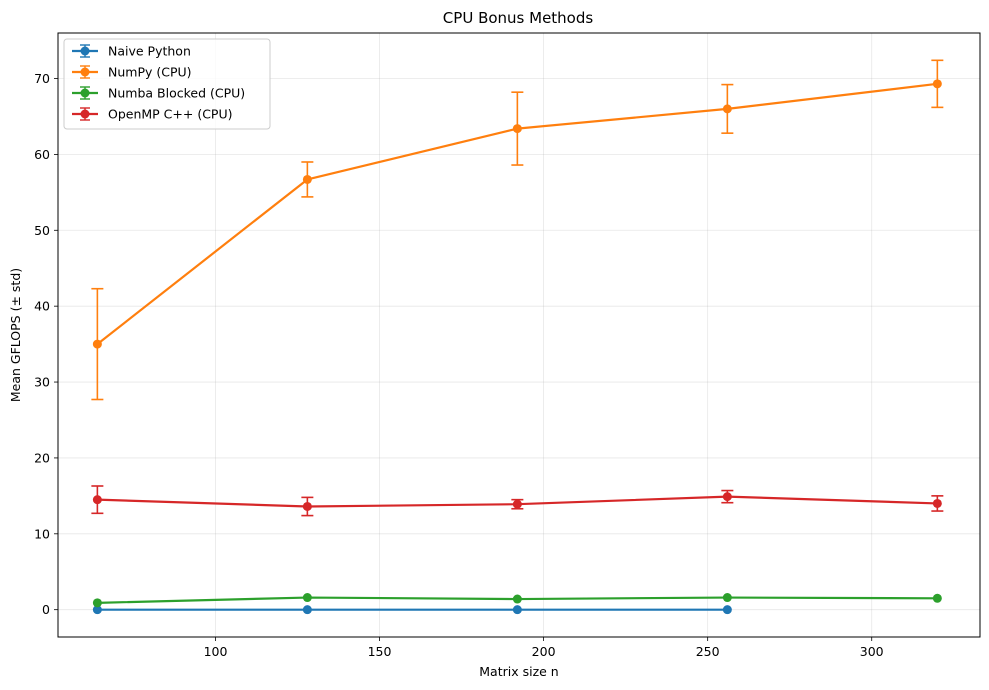 The width and height of the screenshot is (989, 690). What do you see at coordinates (42, 154) in the screenshot?
I see `y-tick-label: 60` at bounding box center [42, 154].